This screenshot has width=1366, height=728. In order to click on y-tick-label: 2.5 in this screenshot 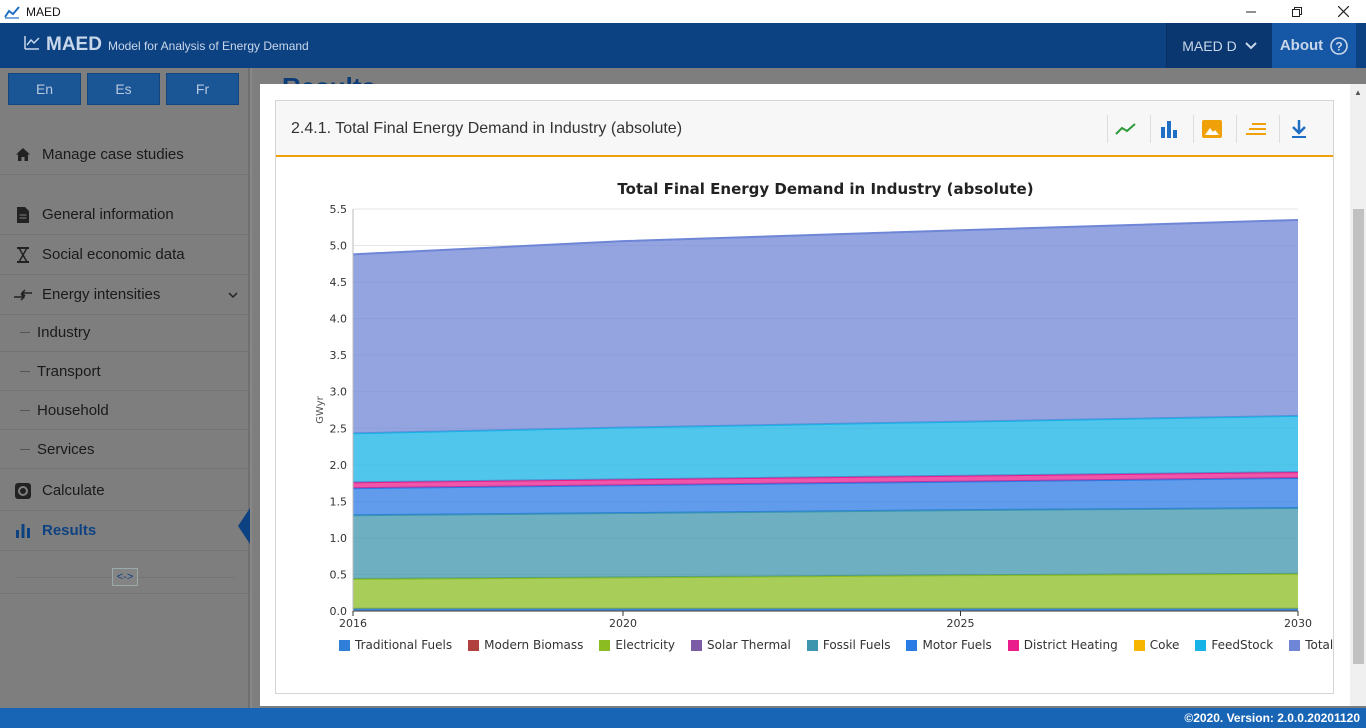, I will do `click(339, 428)`.